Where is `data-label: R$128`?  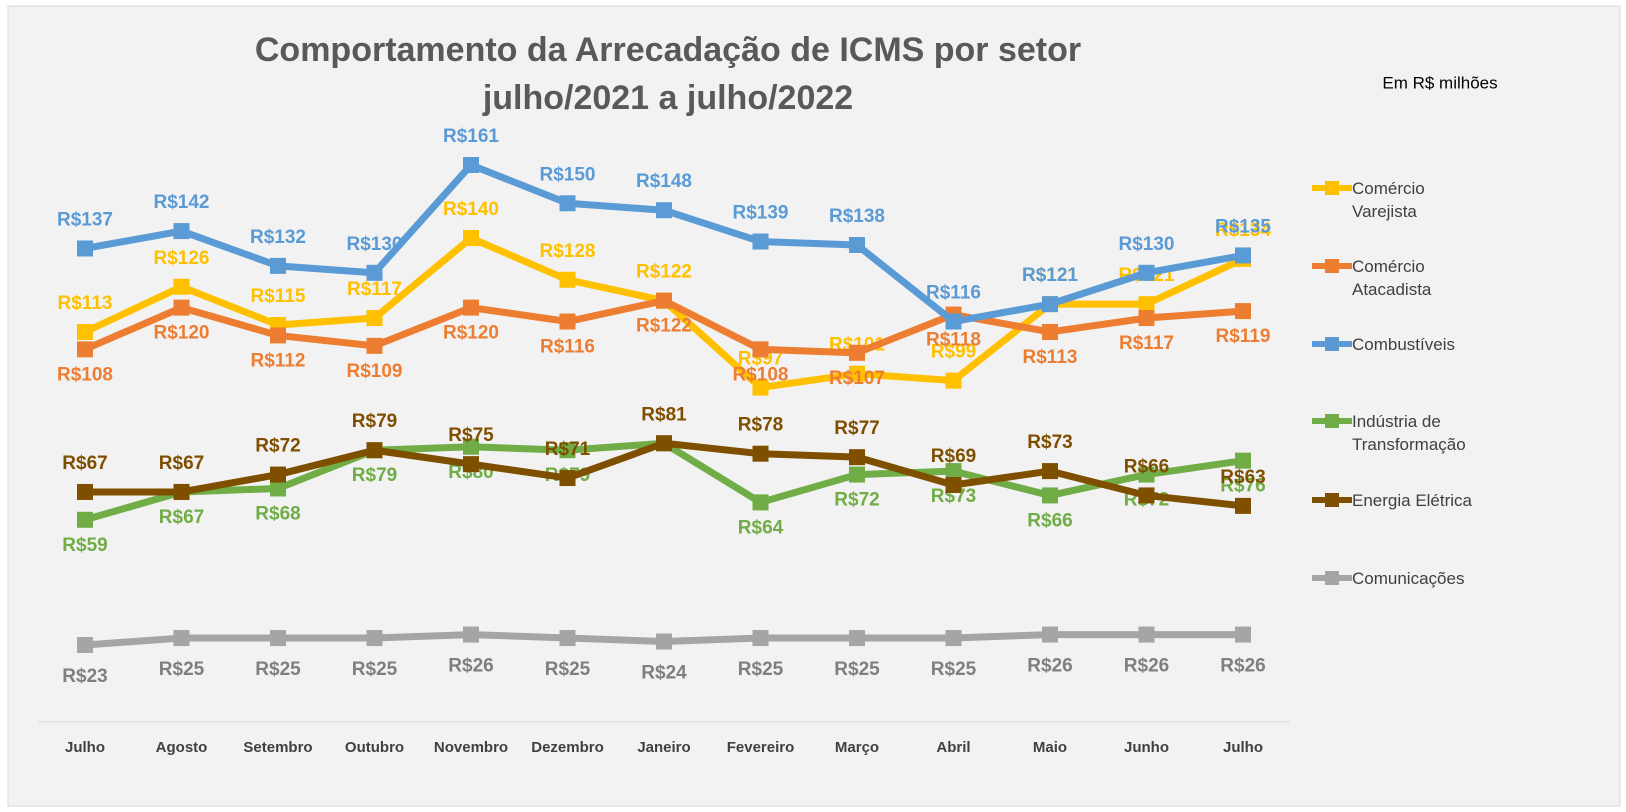
data-label: R$128 is located at coordinates (568, 251).